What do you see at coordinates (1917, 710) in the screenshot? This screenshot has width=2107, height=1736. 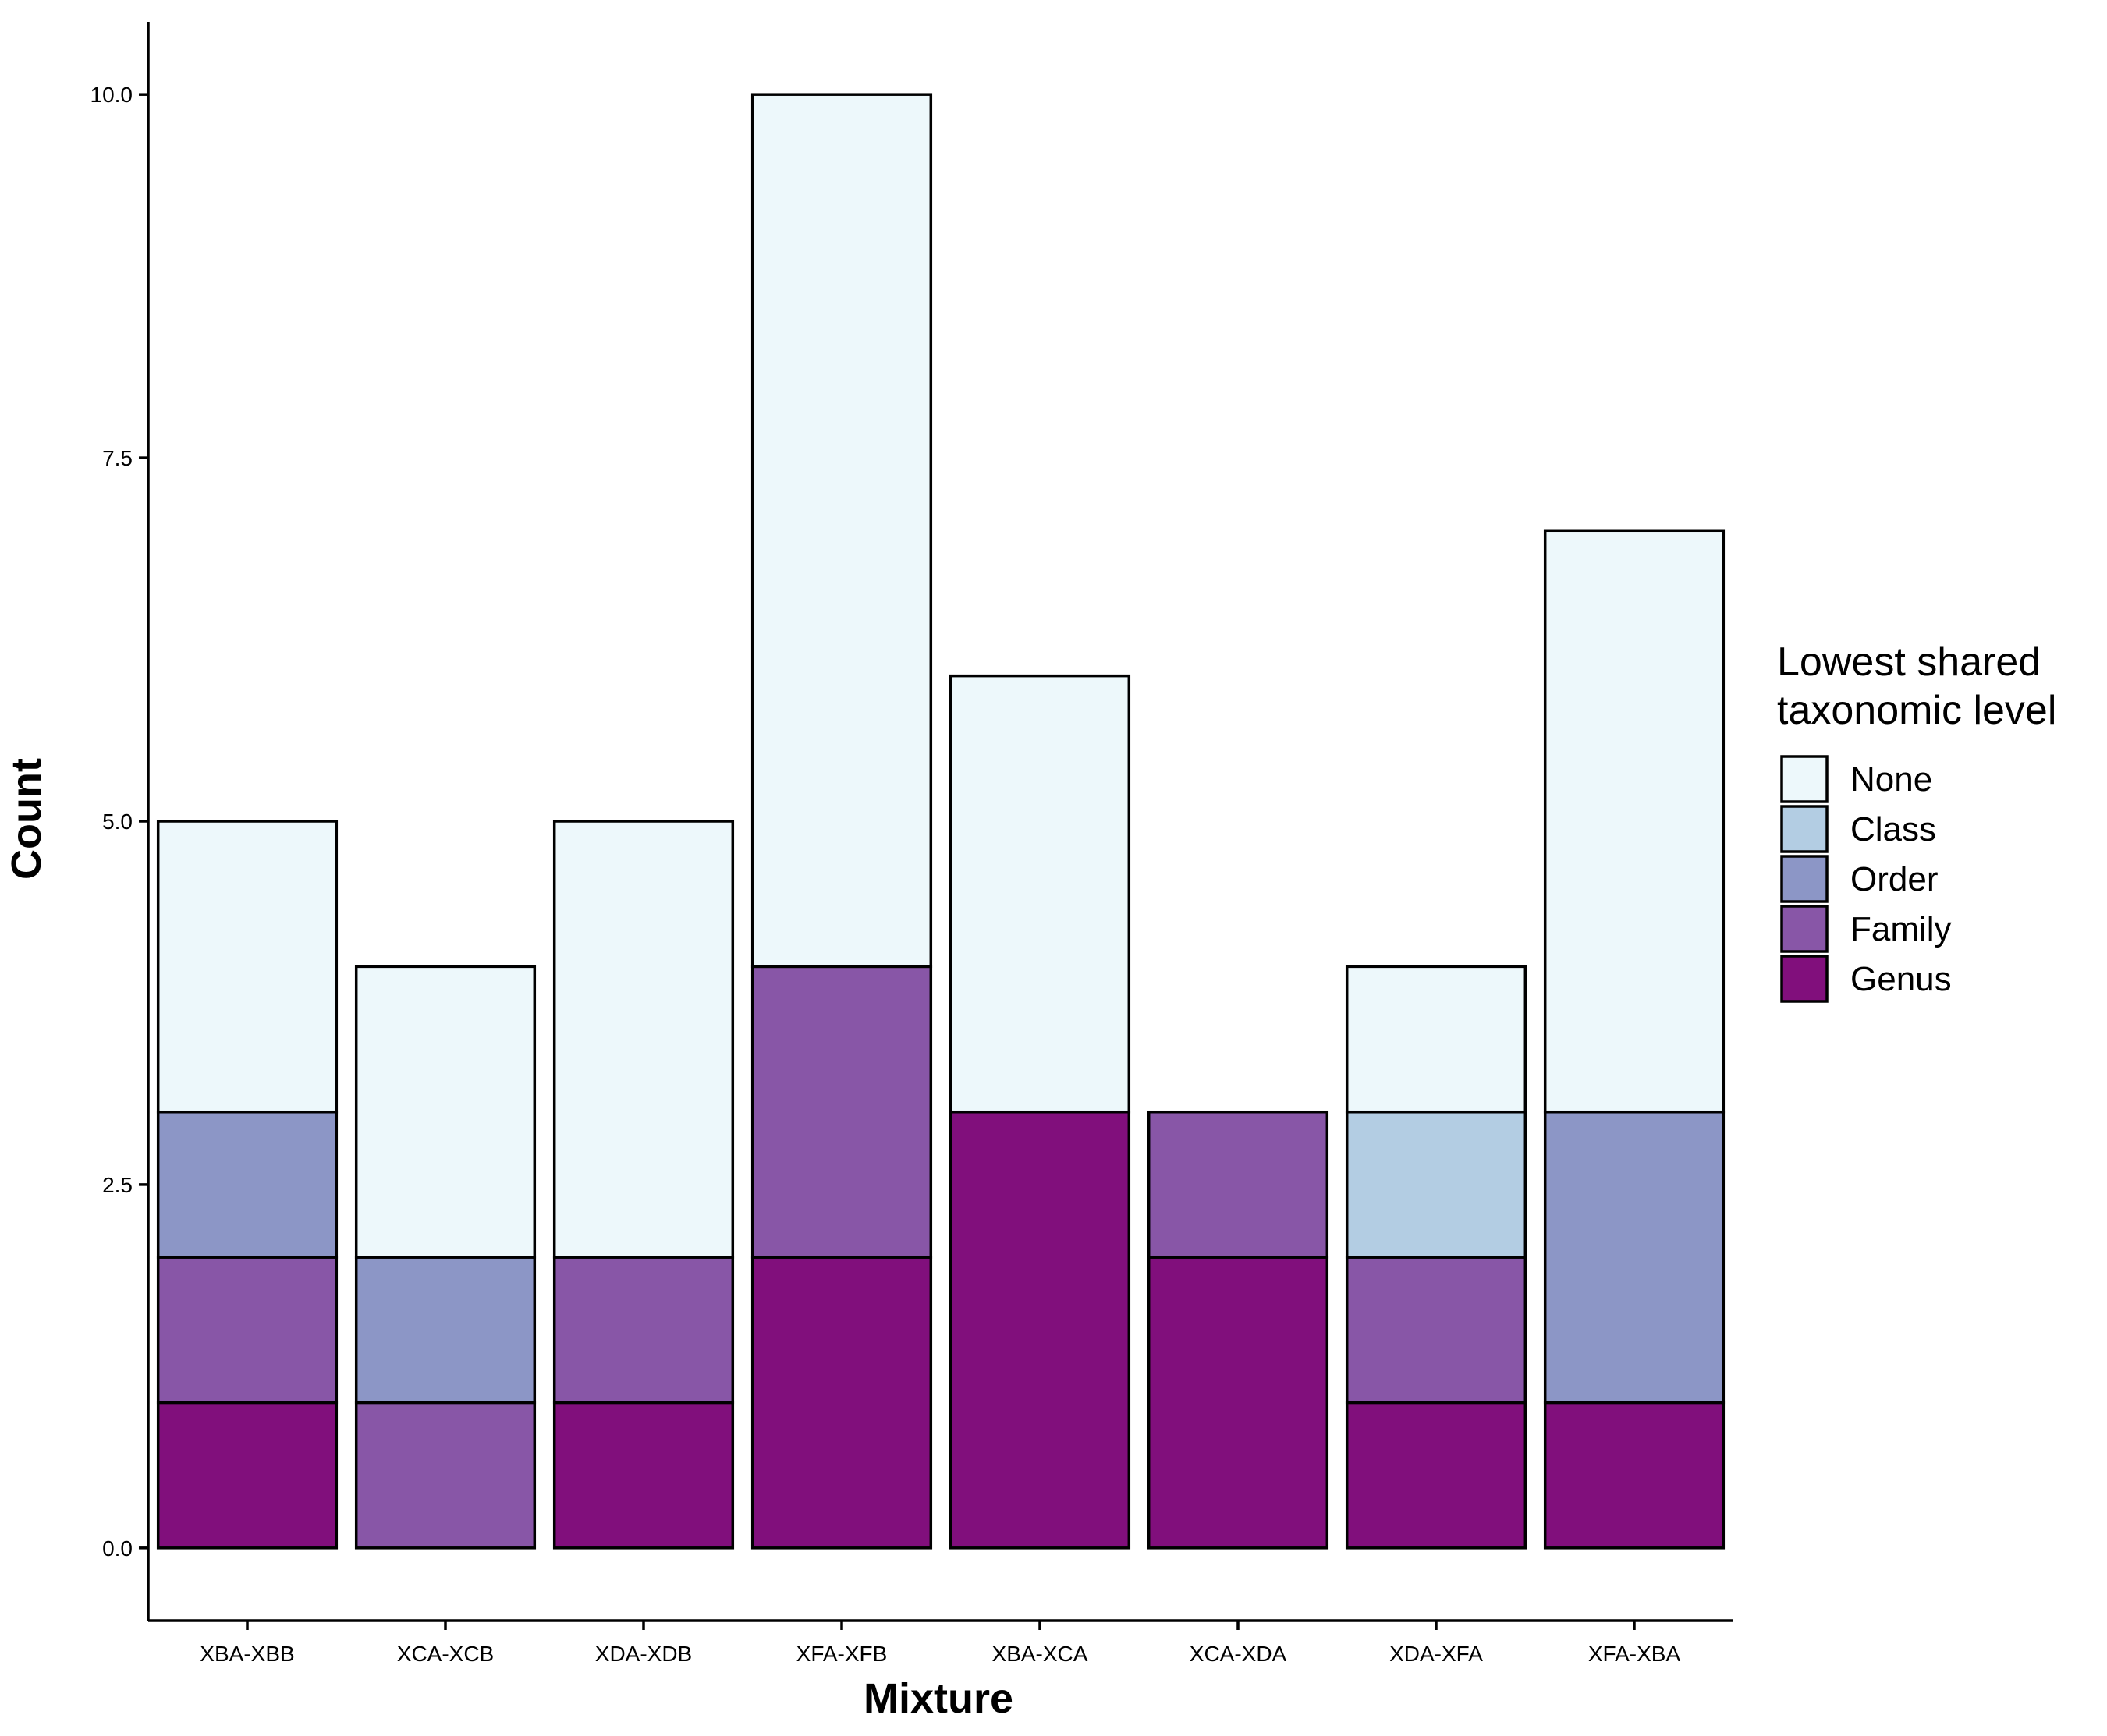 I see `legend-title-line-2: taxonomic level` at bounding box center [1917, 710].